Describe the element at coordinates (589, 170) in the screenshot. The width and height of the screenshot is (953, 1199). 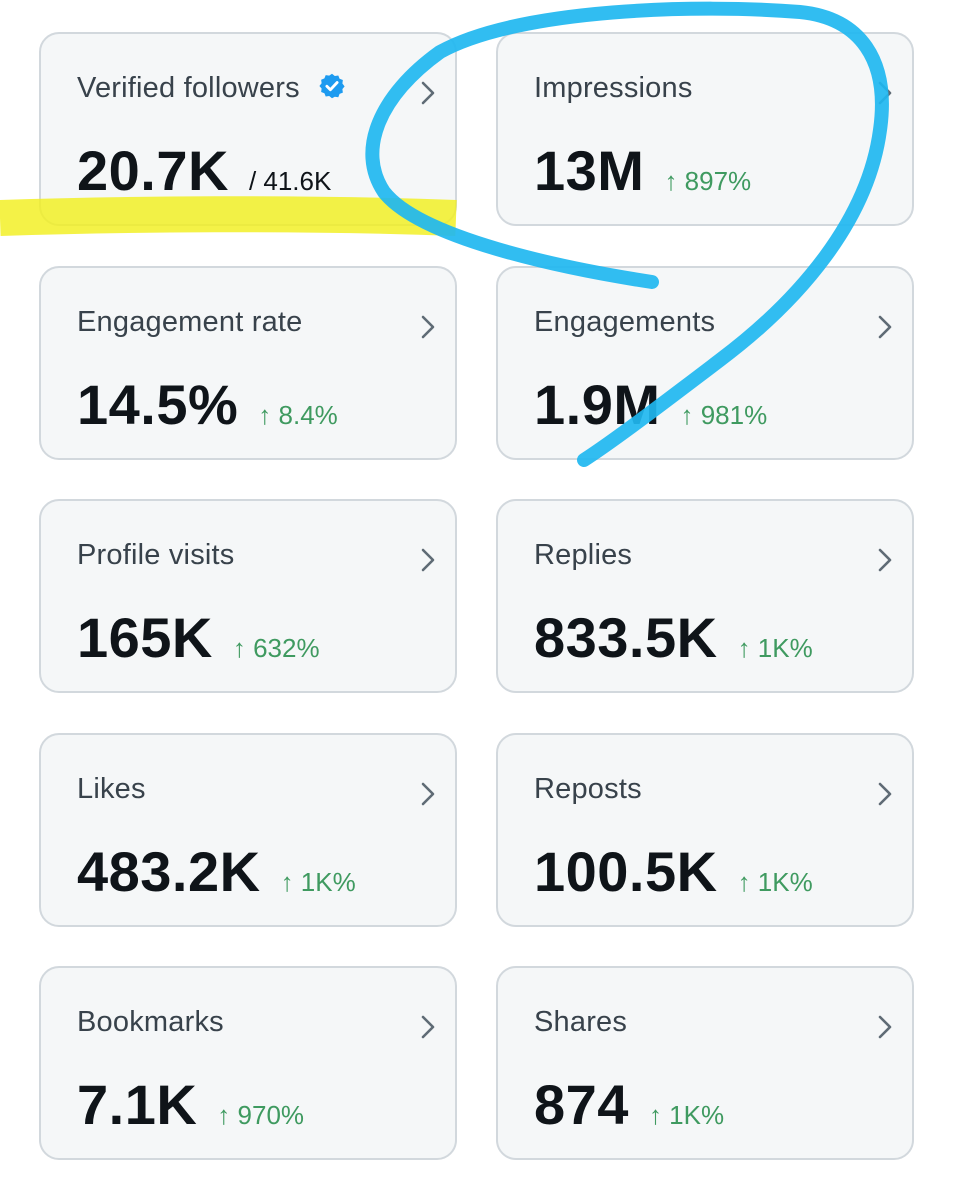
I see `card-value: 13M` at that location.